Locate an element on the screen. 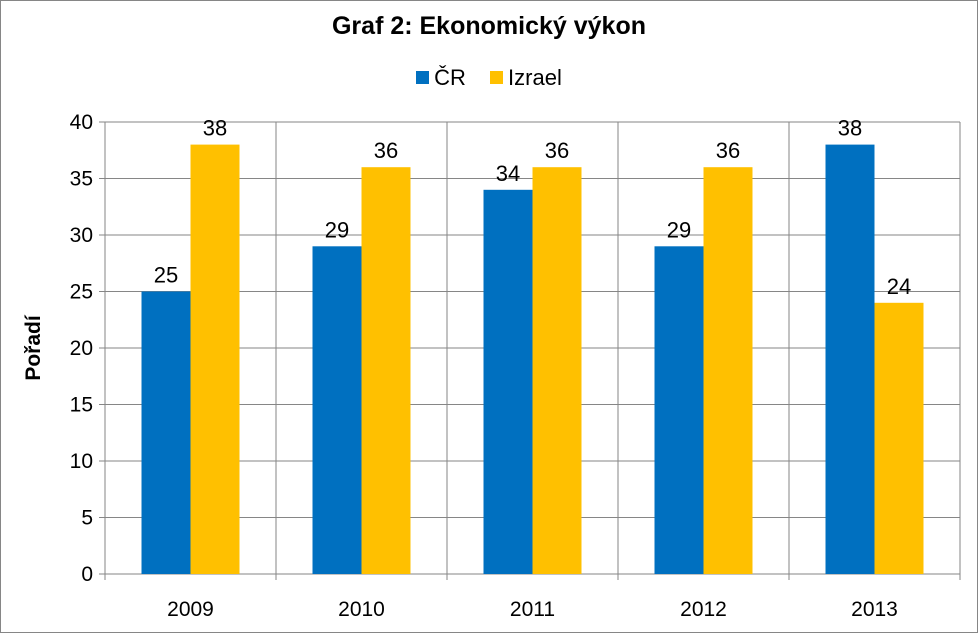 The height and width of the screenshot is (633, 978). y-tick-label: 25 is located at coordinates (81, 292).